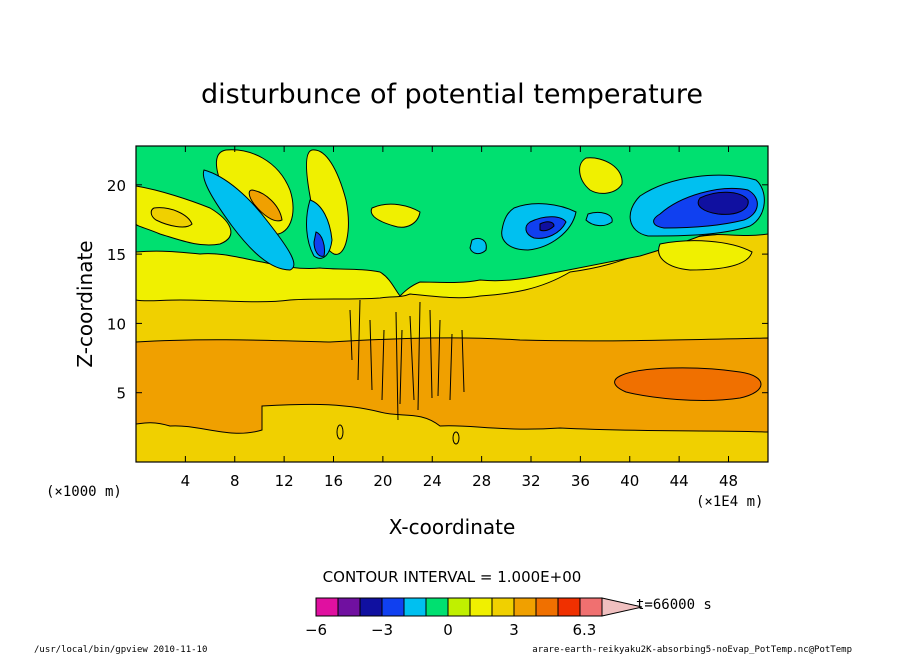 Image resolution: width=904 pixels, height=654 pixels. Describe the element at coordinates (265, 205) in the screenshot. I see `patch-top-left-core` at that location.